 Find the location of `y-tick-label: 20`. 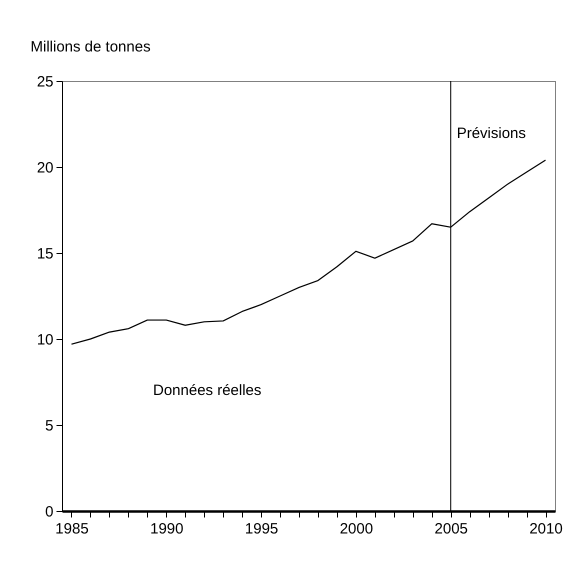

y-tick-label: 20 is located at coordinates (45, 168).